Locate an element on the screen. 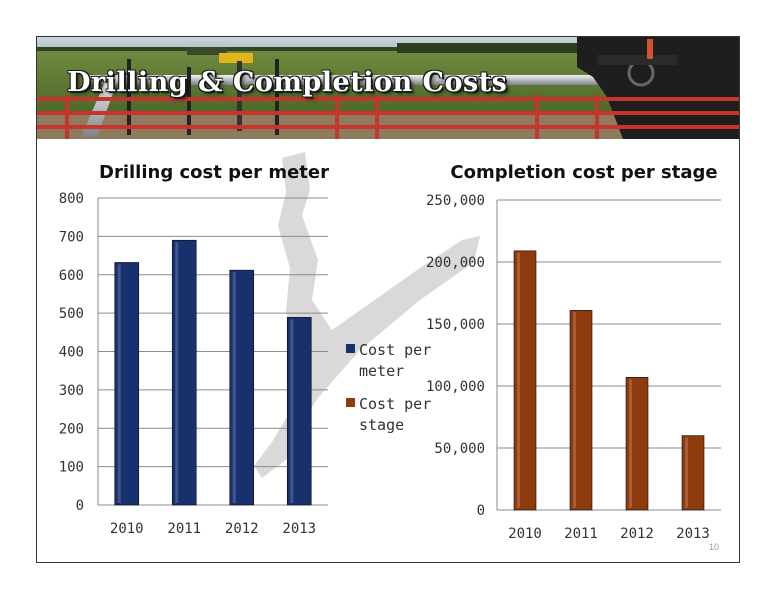  completion-x-tick-label: 2011 is located at coordinates (581, 534).